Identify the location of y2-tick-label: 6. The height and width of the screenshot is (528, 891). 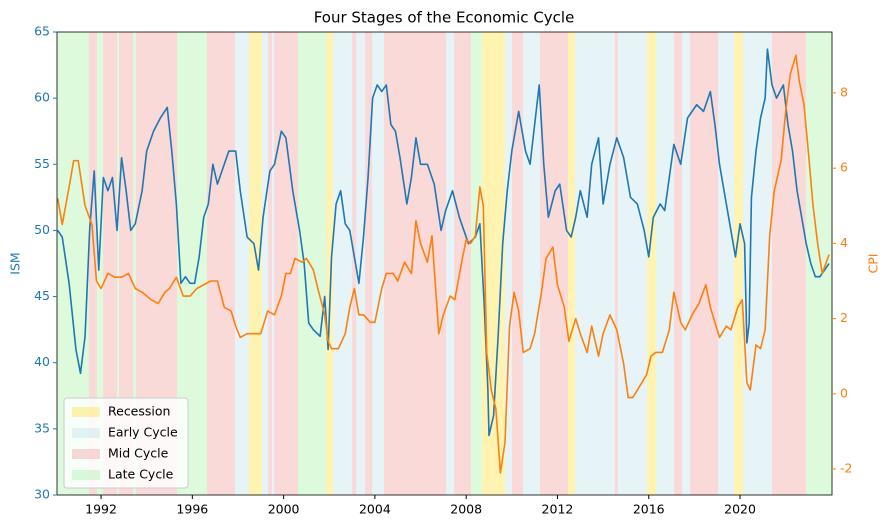
(844, 167).